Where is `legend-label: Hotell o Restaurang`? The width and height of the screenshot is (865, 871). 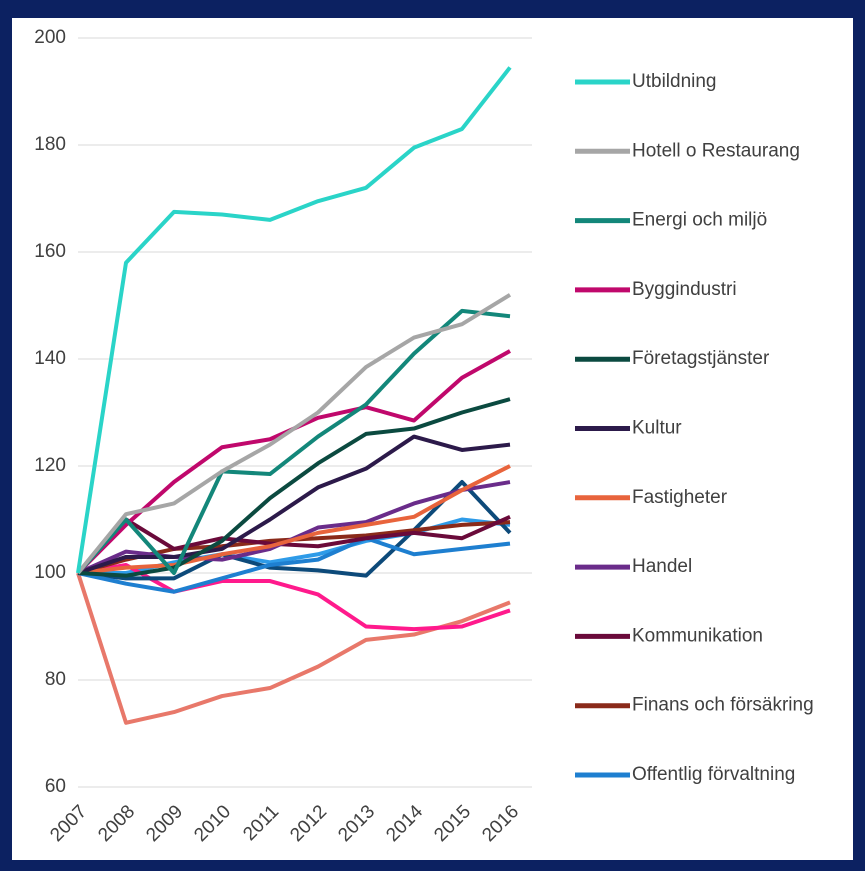 legend-label: Hotell o Restaurang is located at coordinates (716, 150).